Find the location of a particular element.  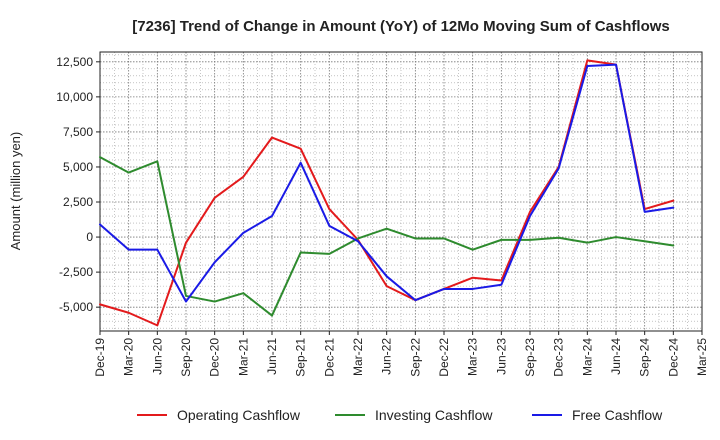

legend-label-free-cashflow: Free Cashflow is located at coordinates (617, 415).